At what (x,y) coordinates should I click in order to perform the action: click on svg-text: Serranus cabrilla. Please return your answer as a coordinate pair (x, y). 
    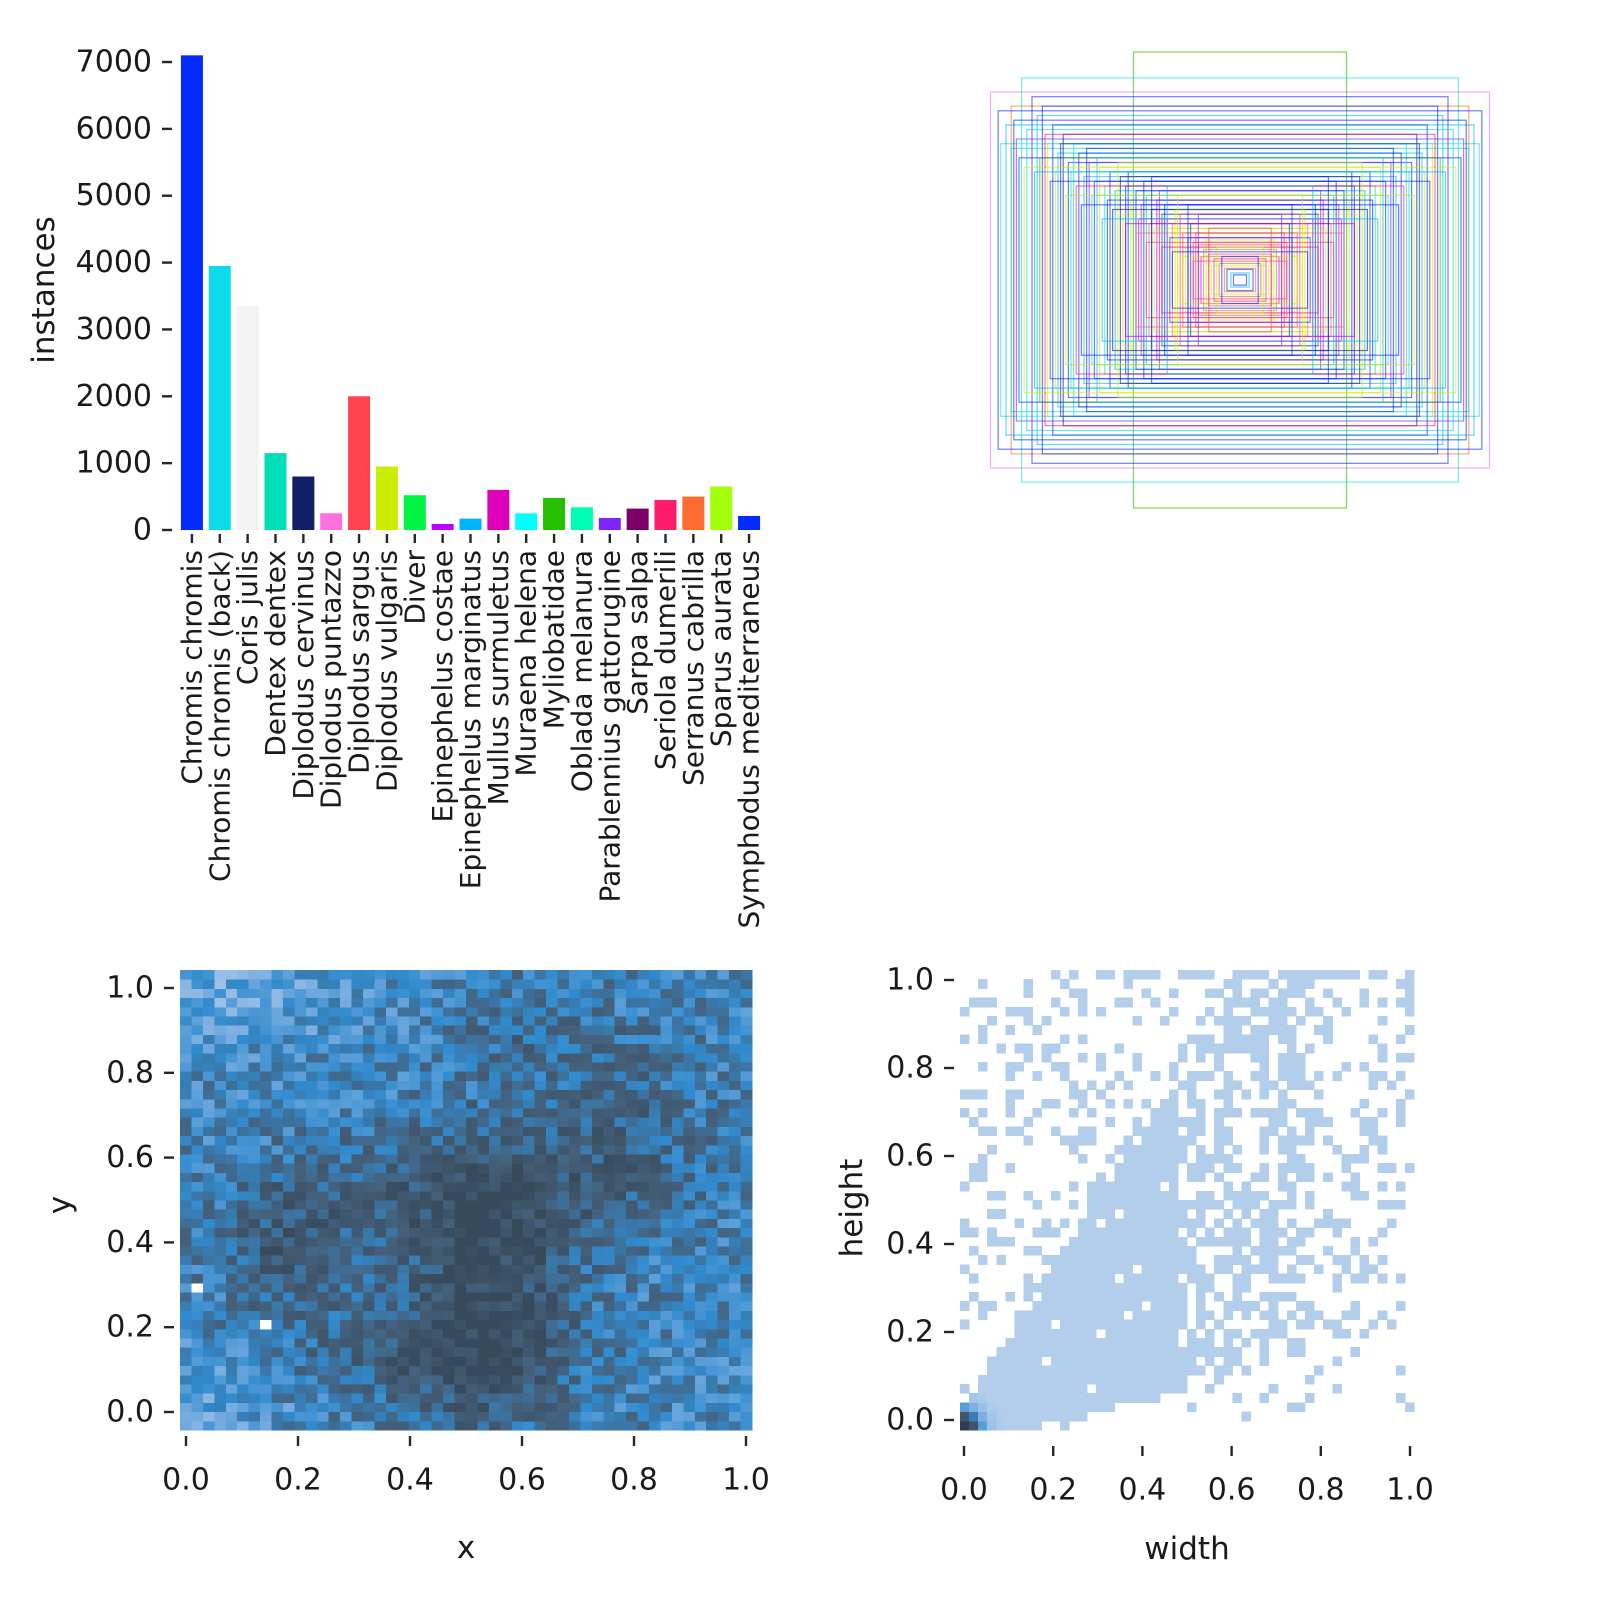
    Looking at the image, I should click on (693, 668).